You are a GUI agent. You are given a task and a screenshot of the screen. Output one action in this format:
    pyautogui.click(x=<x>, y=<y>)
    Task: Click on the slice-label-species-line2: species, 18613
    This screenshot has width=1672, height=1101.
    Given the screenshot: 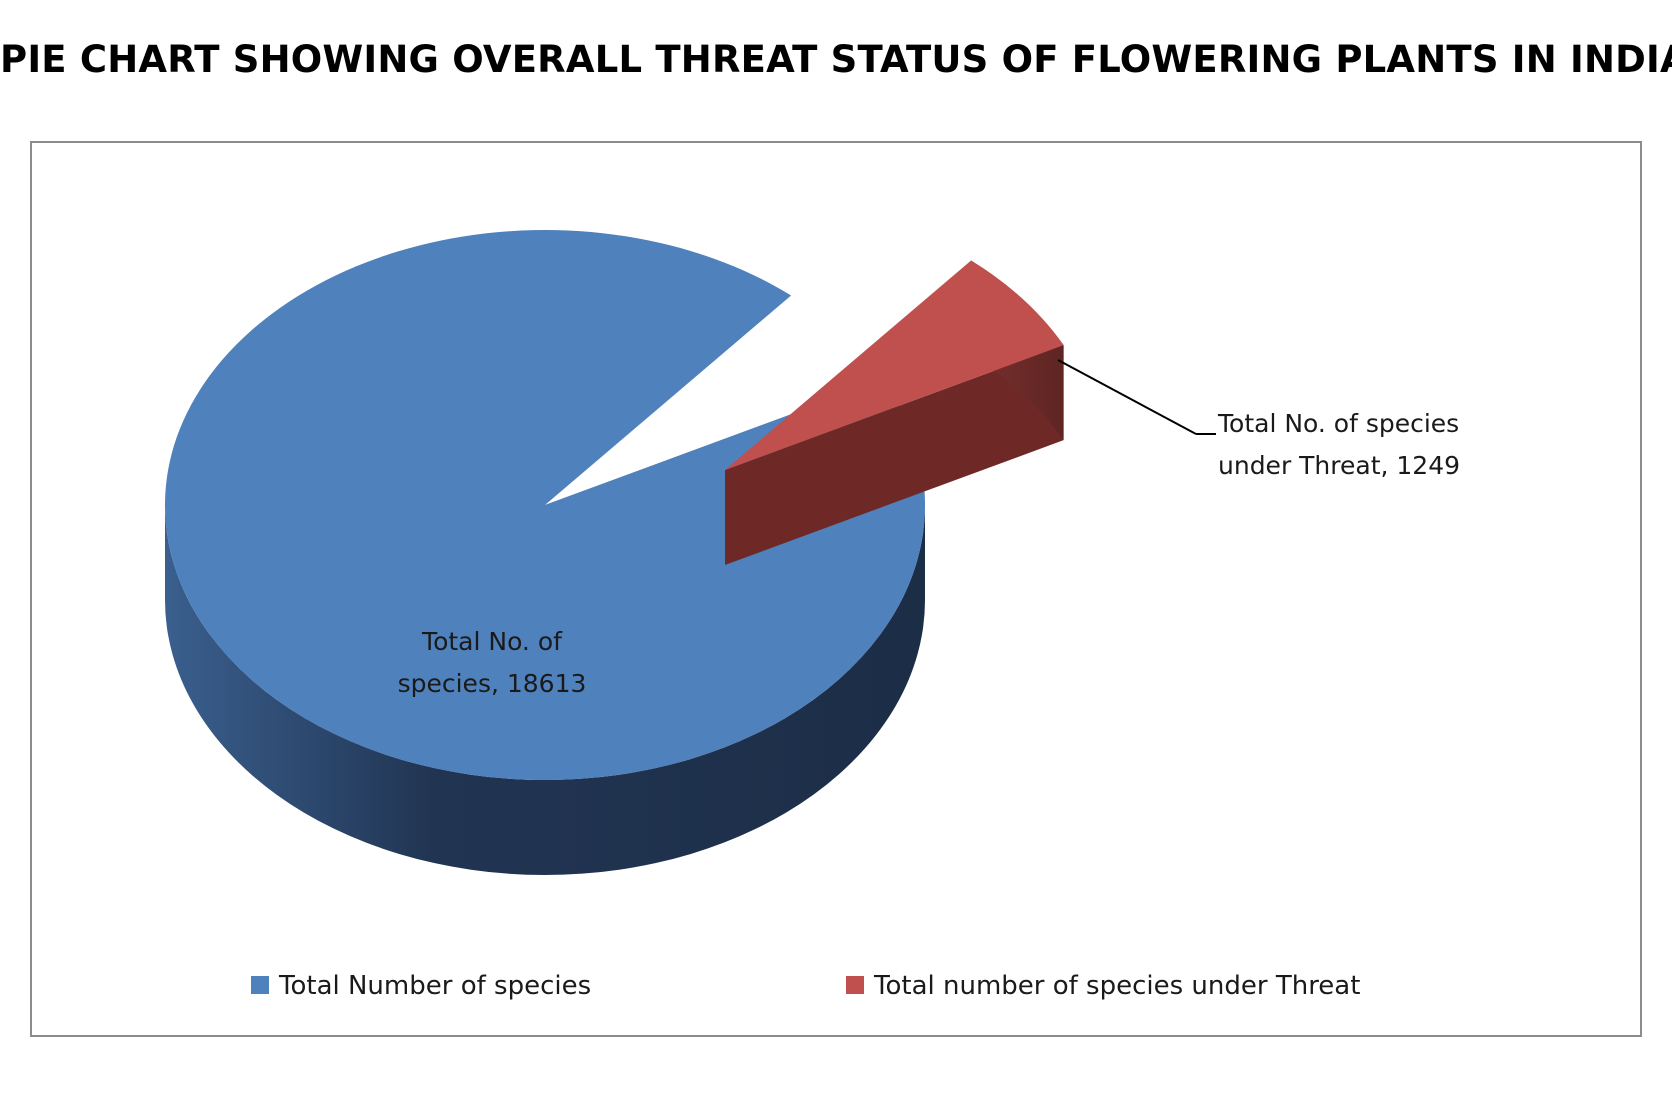 What is the action you would take?
    pyautogui.click(x=492, y=683)
    